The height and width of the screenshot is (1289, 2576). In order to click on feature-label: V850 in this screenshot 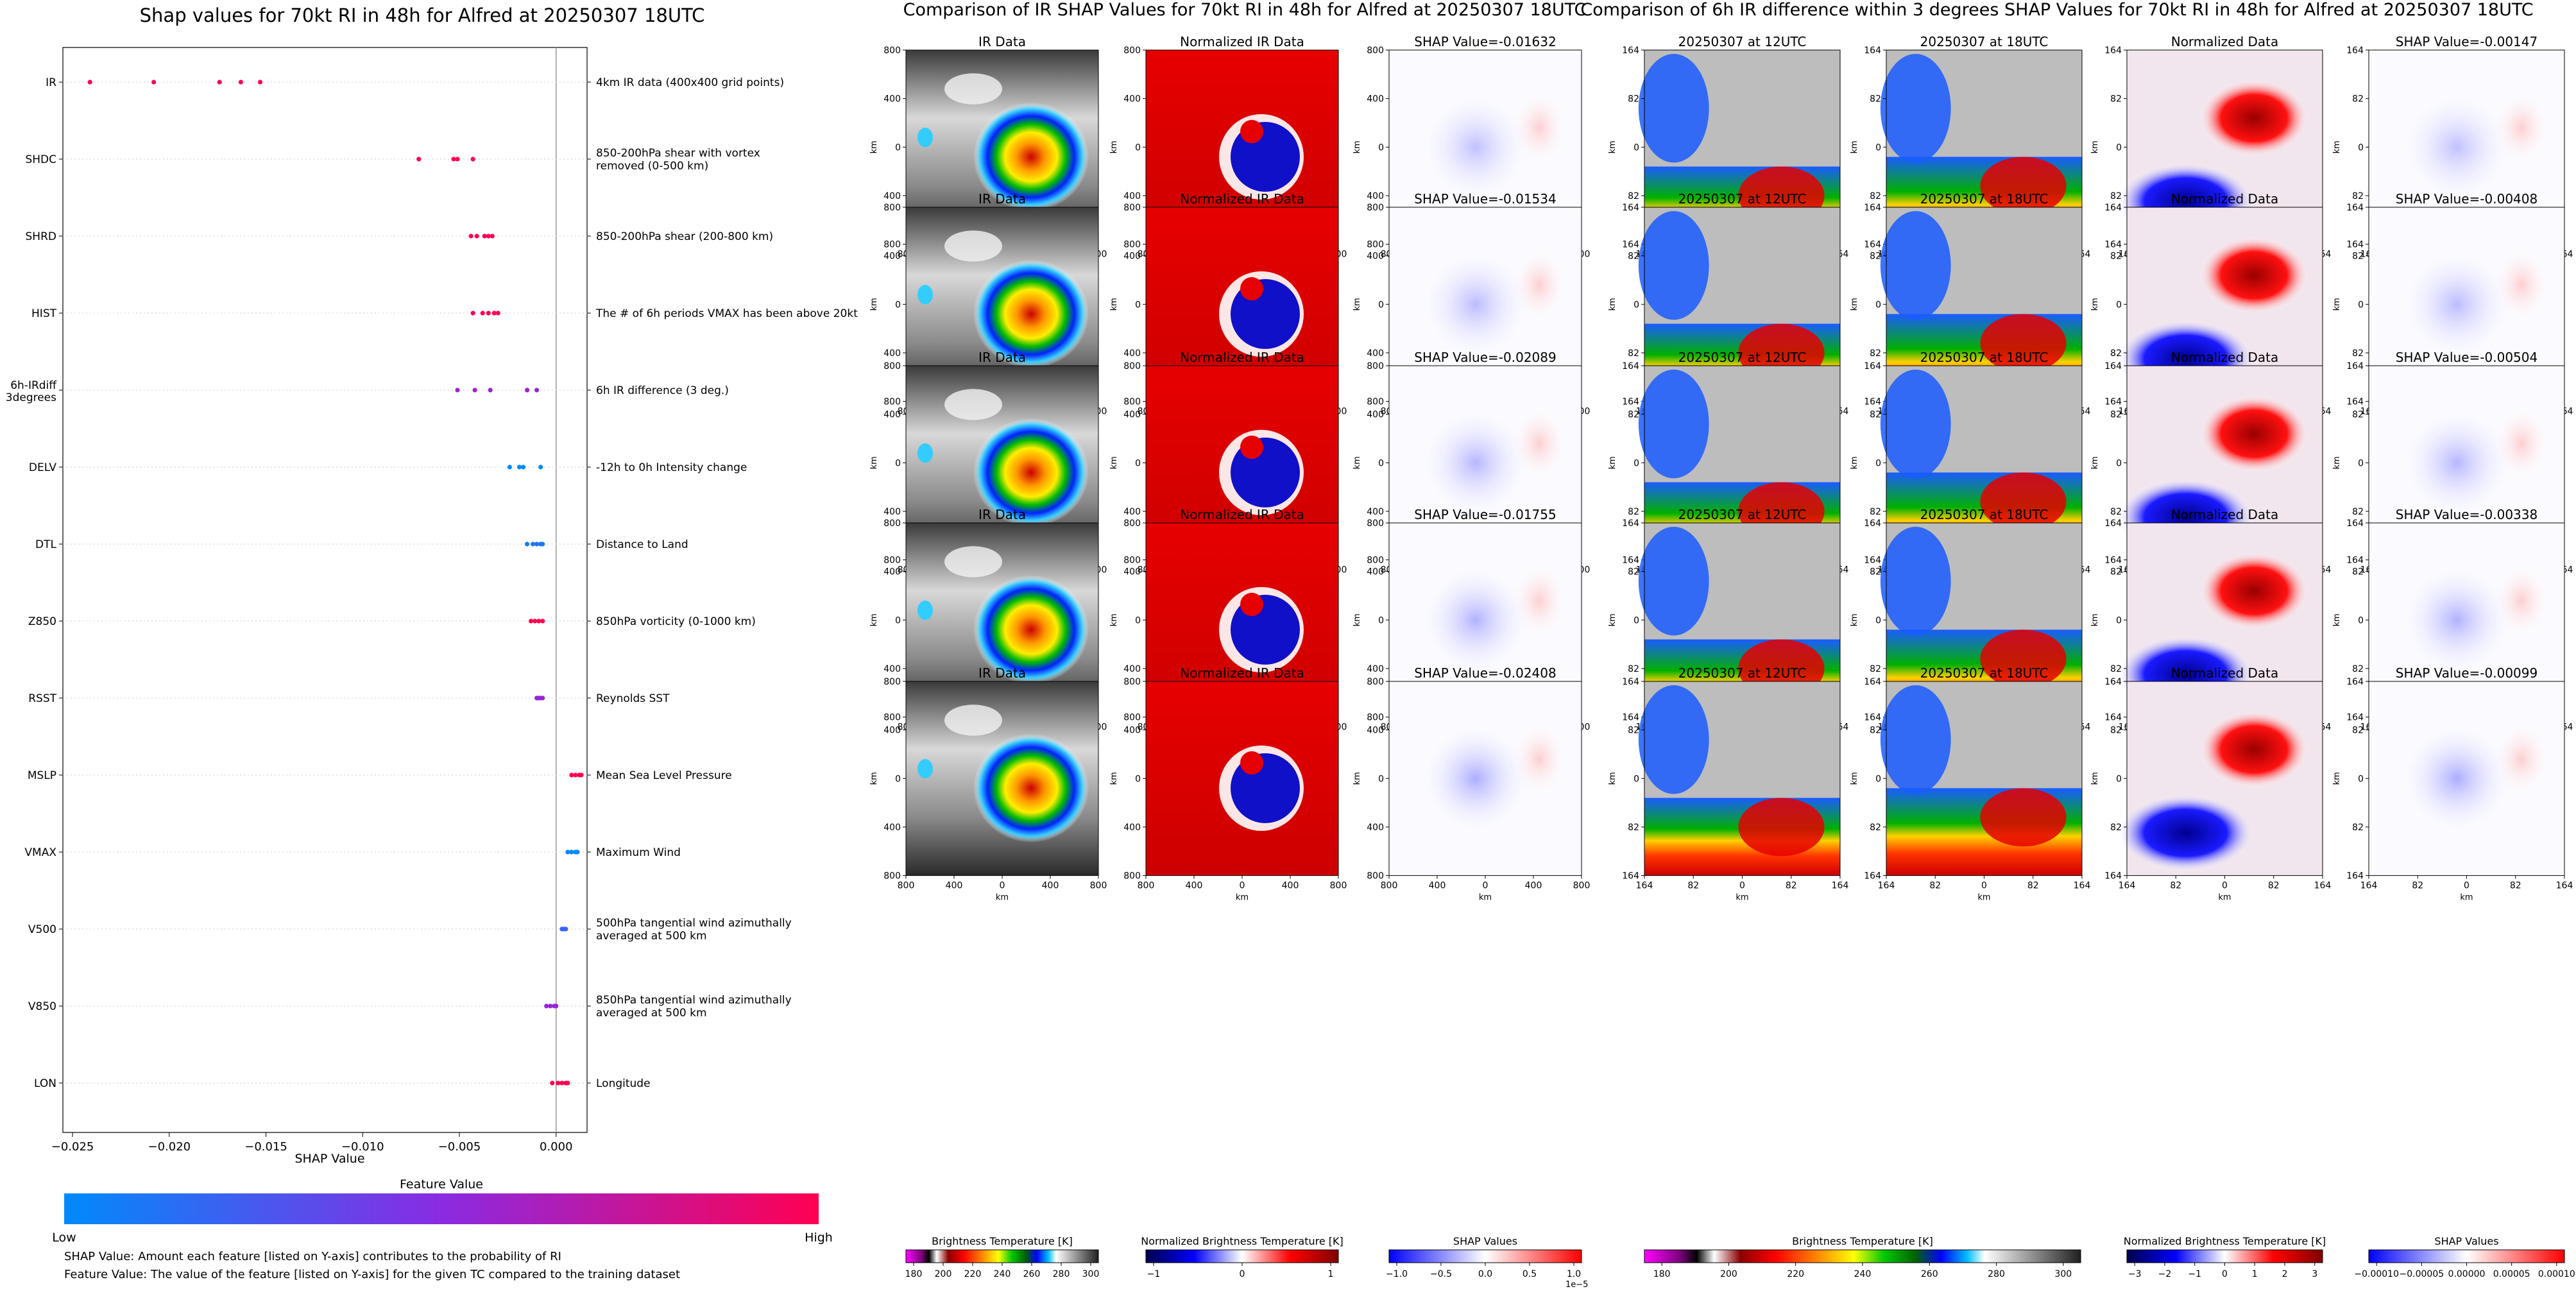, I will do `click(42, 1006)`.